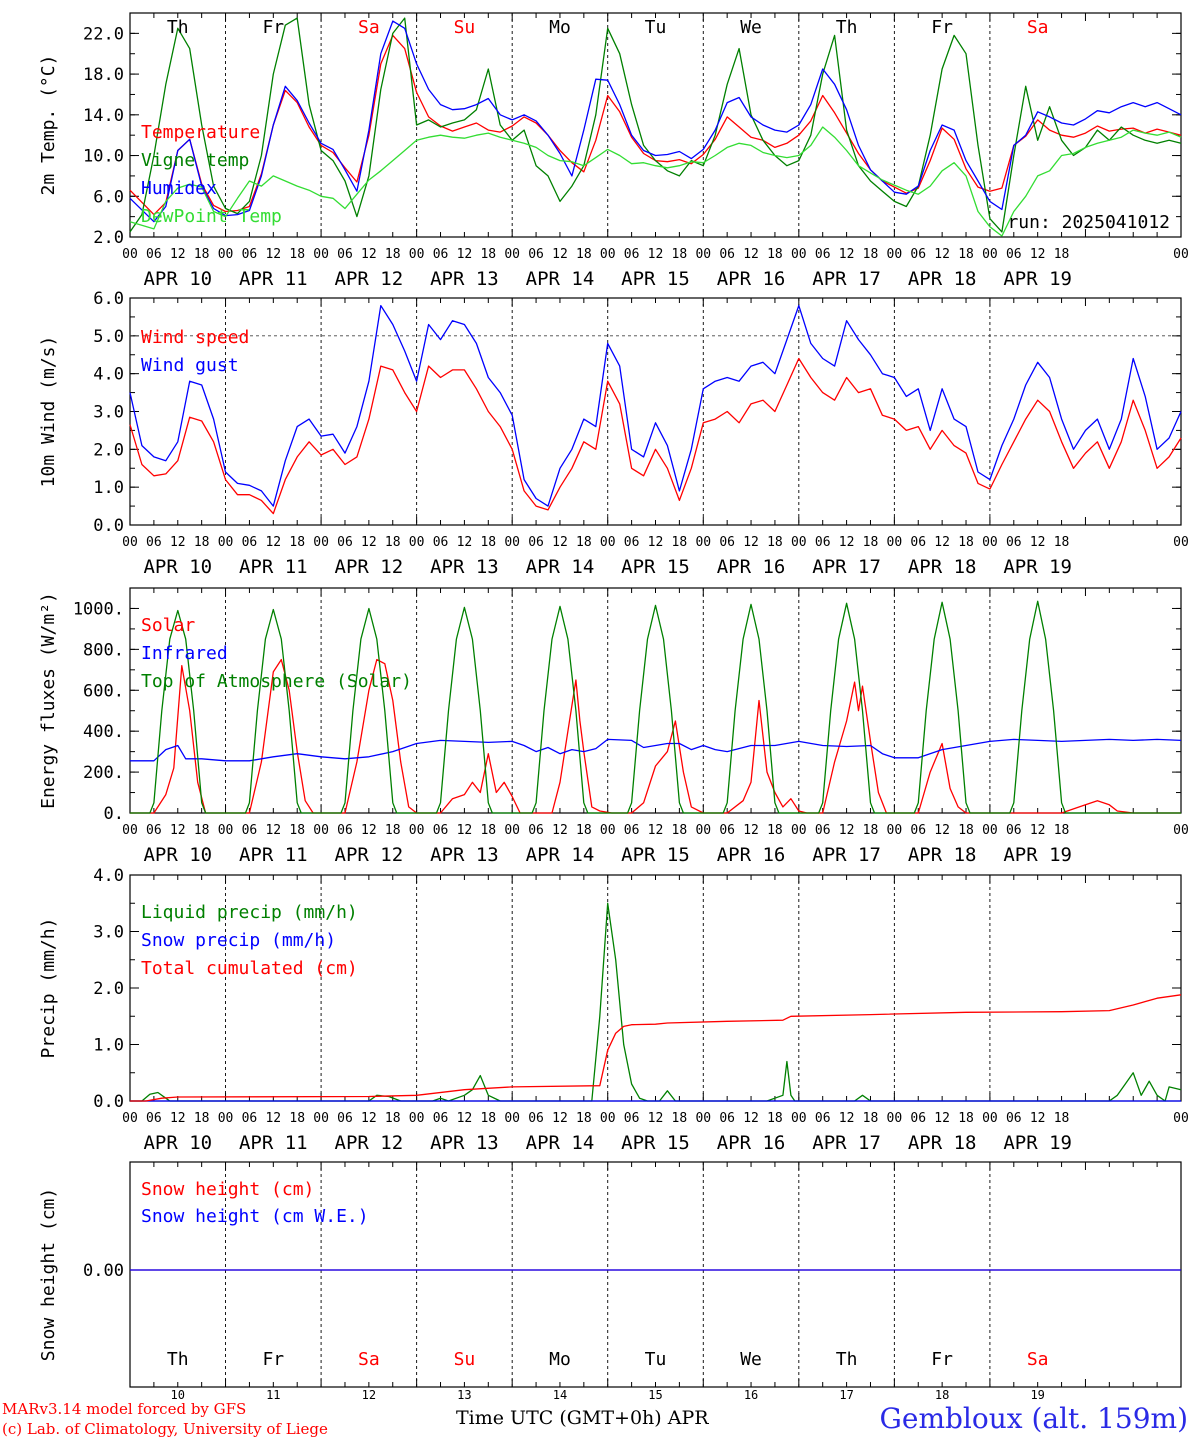  I want to click on legend-entry: Wind speed, so click(195, 337).